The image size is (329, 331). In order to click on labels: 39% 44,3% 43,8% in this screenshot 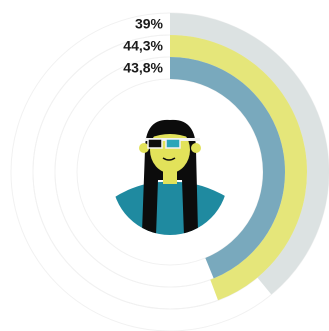, I will do `click(143, 46)`.